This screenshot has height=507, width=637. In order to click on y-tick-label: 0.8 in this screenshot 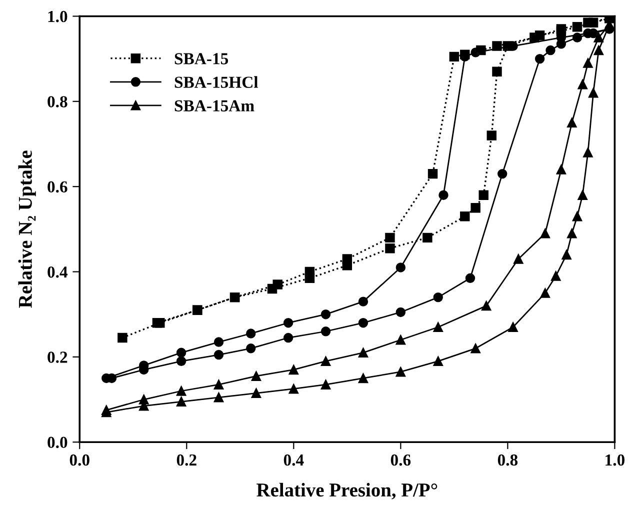, I will do `click(58, 102)`.